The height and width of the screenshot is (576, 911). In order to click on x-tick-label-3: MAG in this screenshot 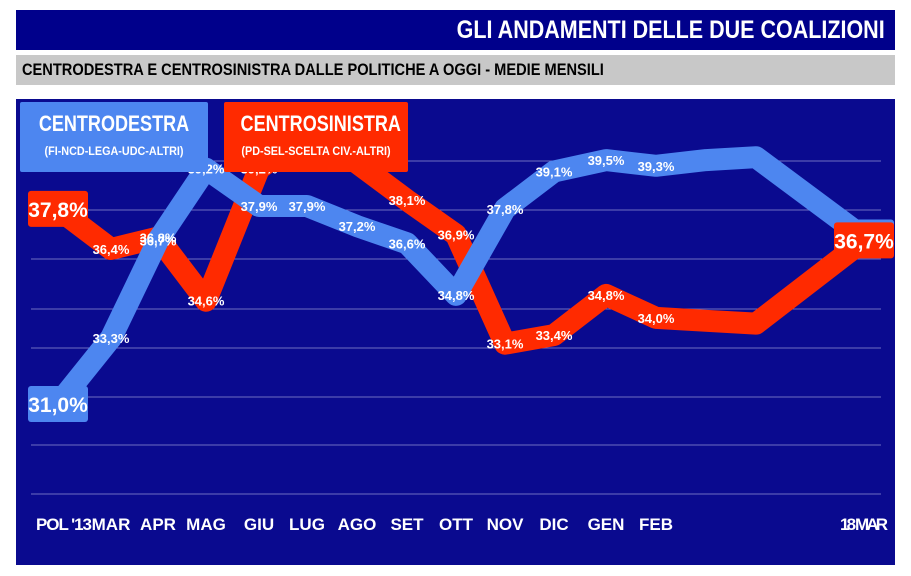, I will do `click(206, 524)`.